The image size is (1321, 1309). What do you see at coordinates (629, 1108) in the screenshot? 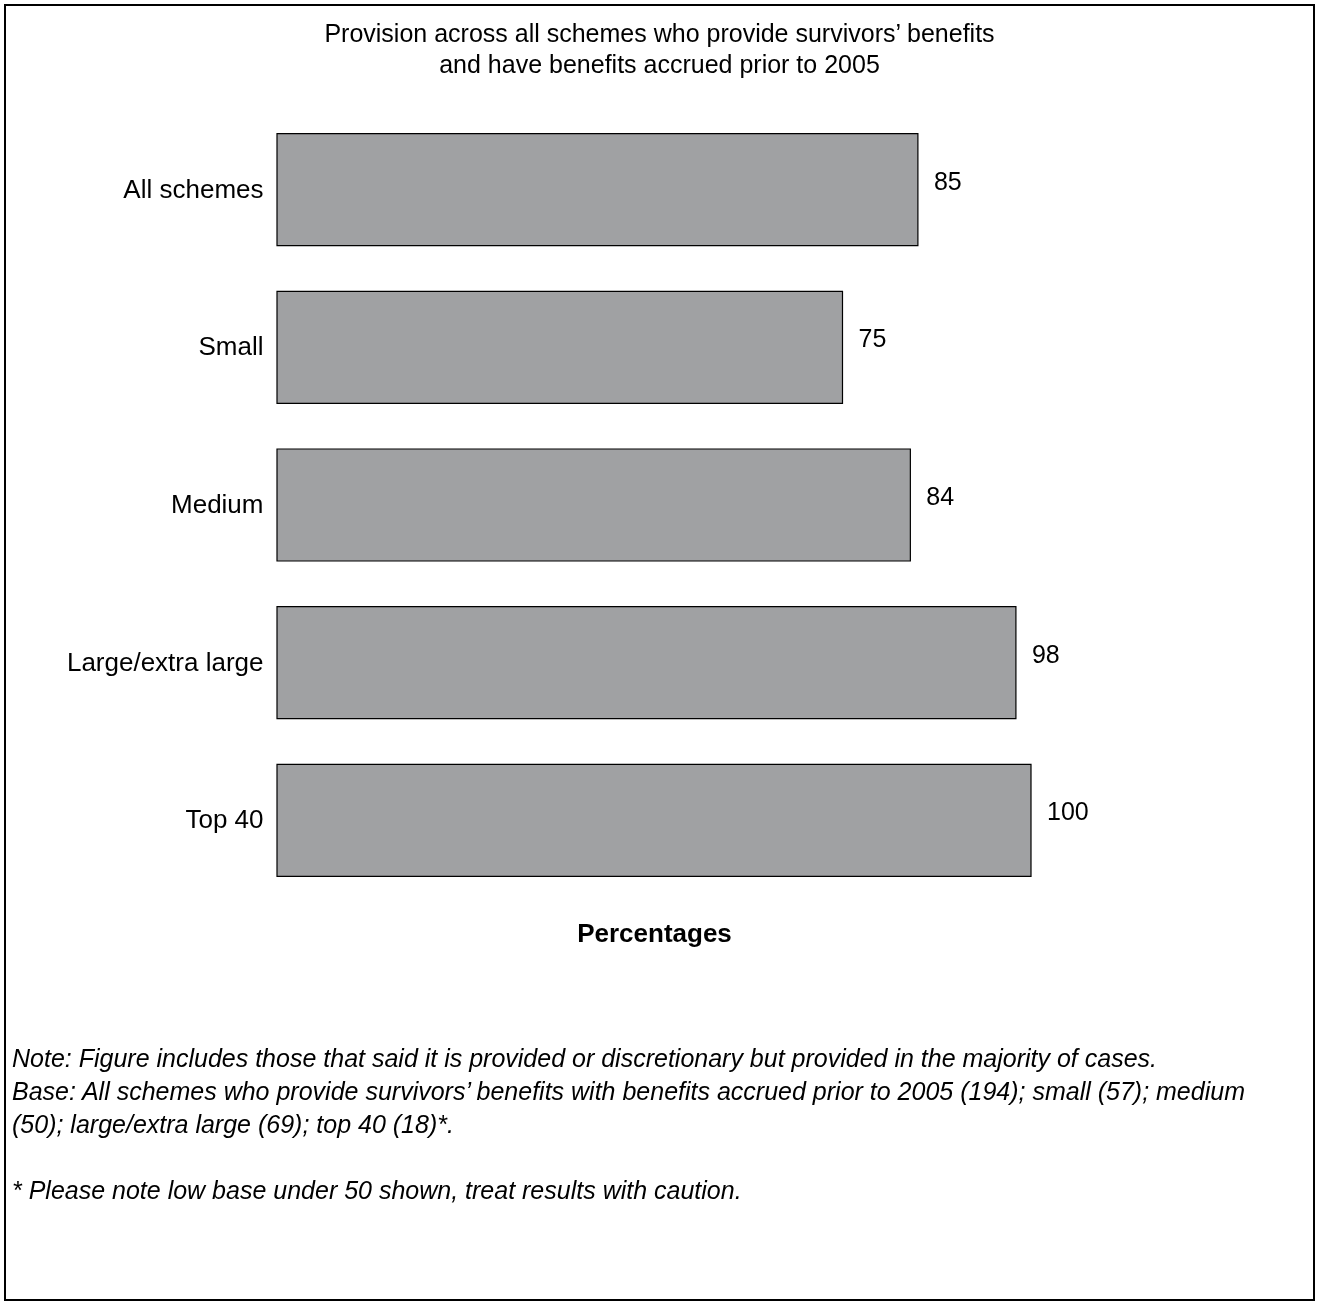
I see `text: Base: All schemes who provide survivors’ benefits with benefits accrued prior to 2005 (194); small (57); medium (50); large/extra large (69); top 40 (18)*.` at bounding box center [629, 1108].